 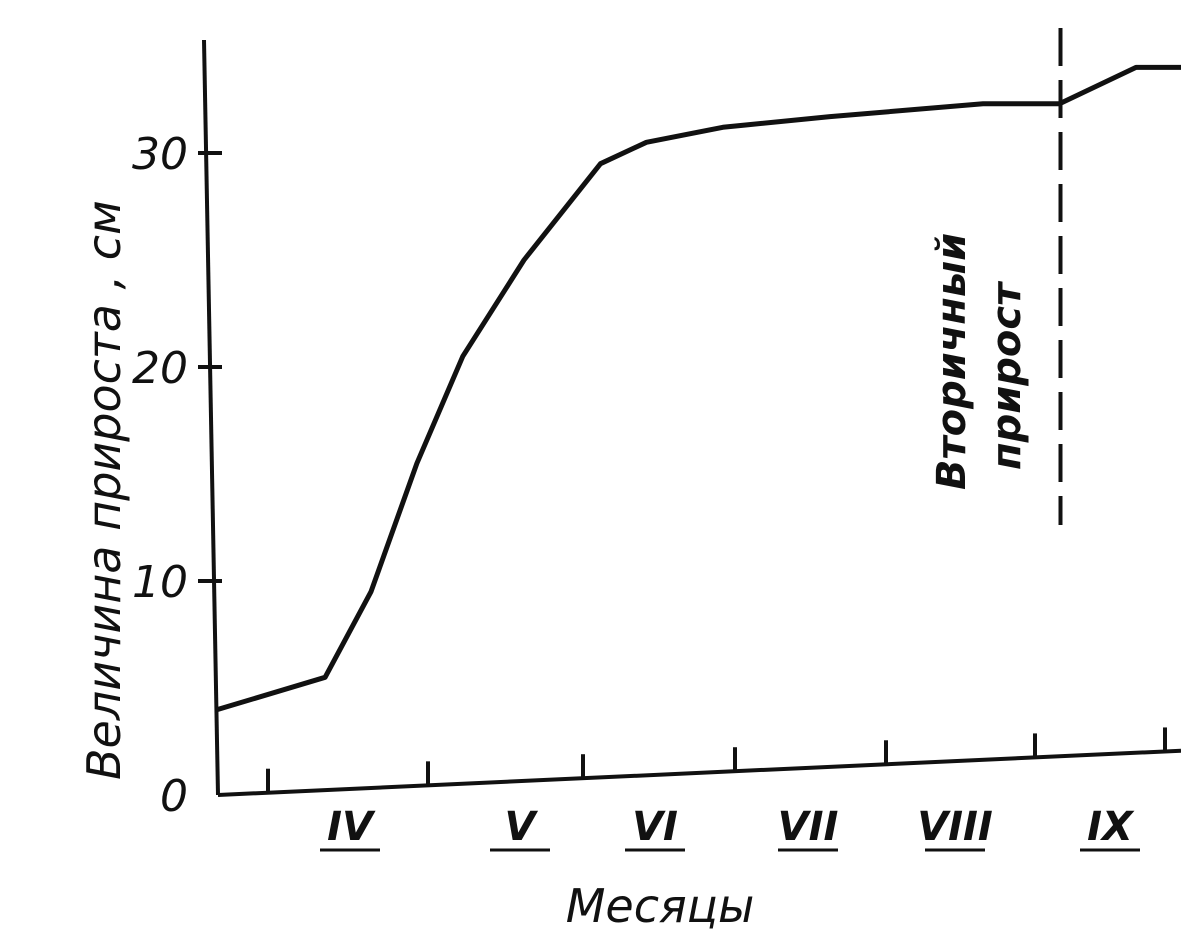 I want to click on y-tick-label: 10, so click(x=160, y=582).